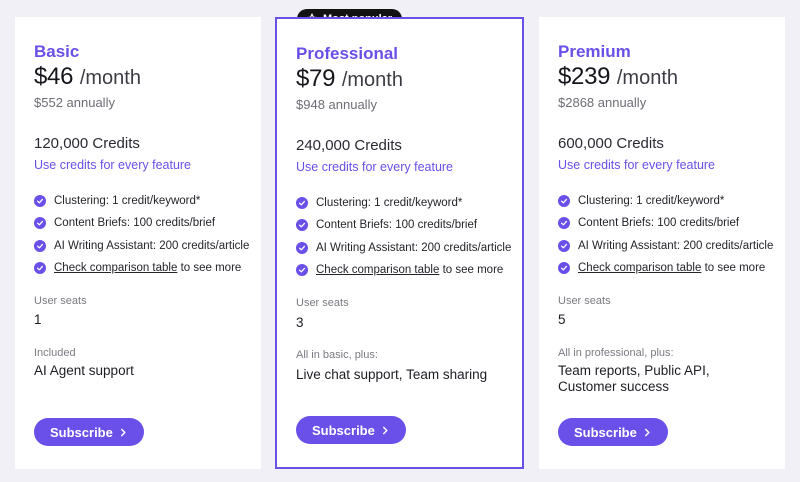  I want to click on included-label: All in professional, plus:, so click(616, 353).